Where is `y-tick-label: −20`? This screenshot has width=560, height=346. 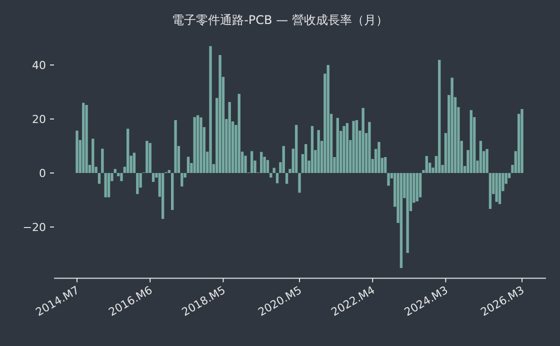 y-tick-label: −20 is located at coordinates (34, 227).